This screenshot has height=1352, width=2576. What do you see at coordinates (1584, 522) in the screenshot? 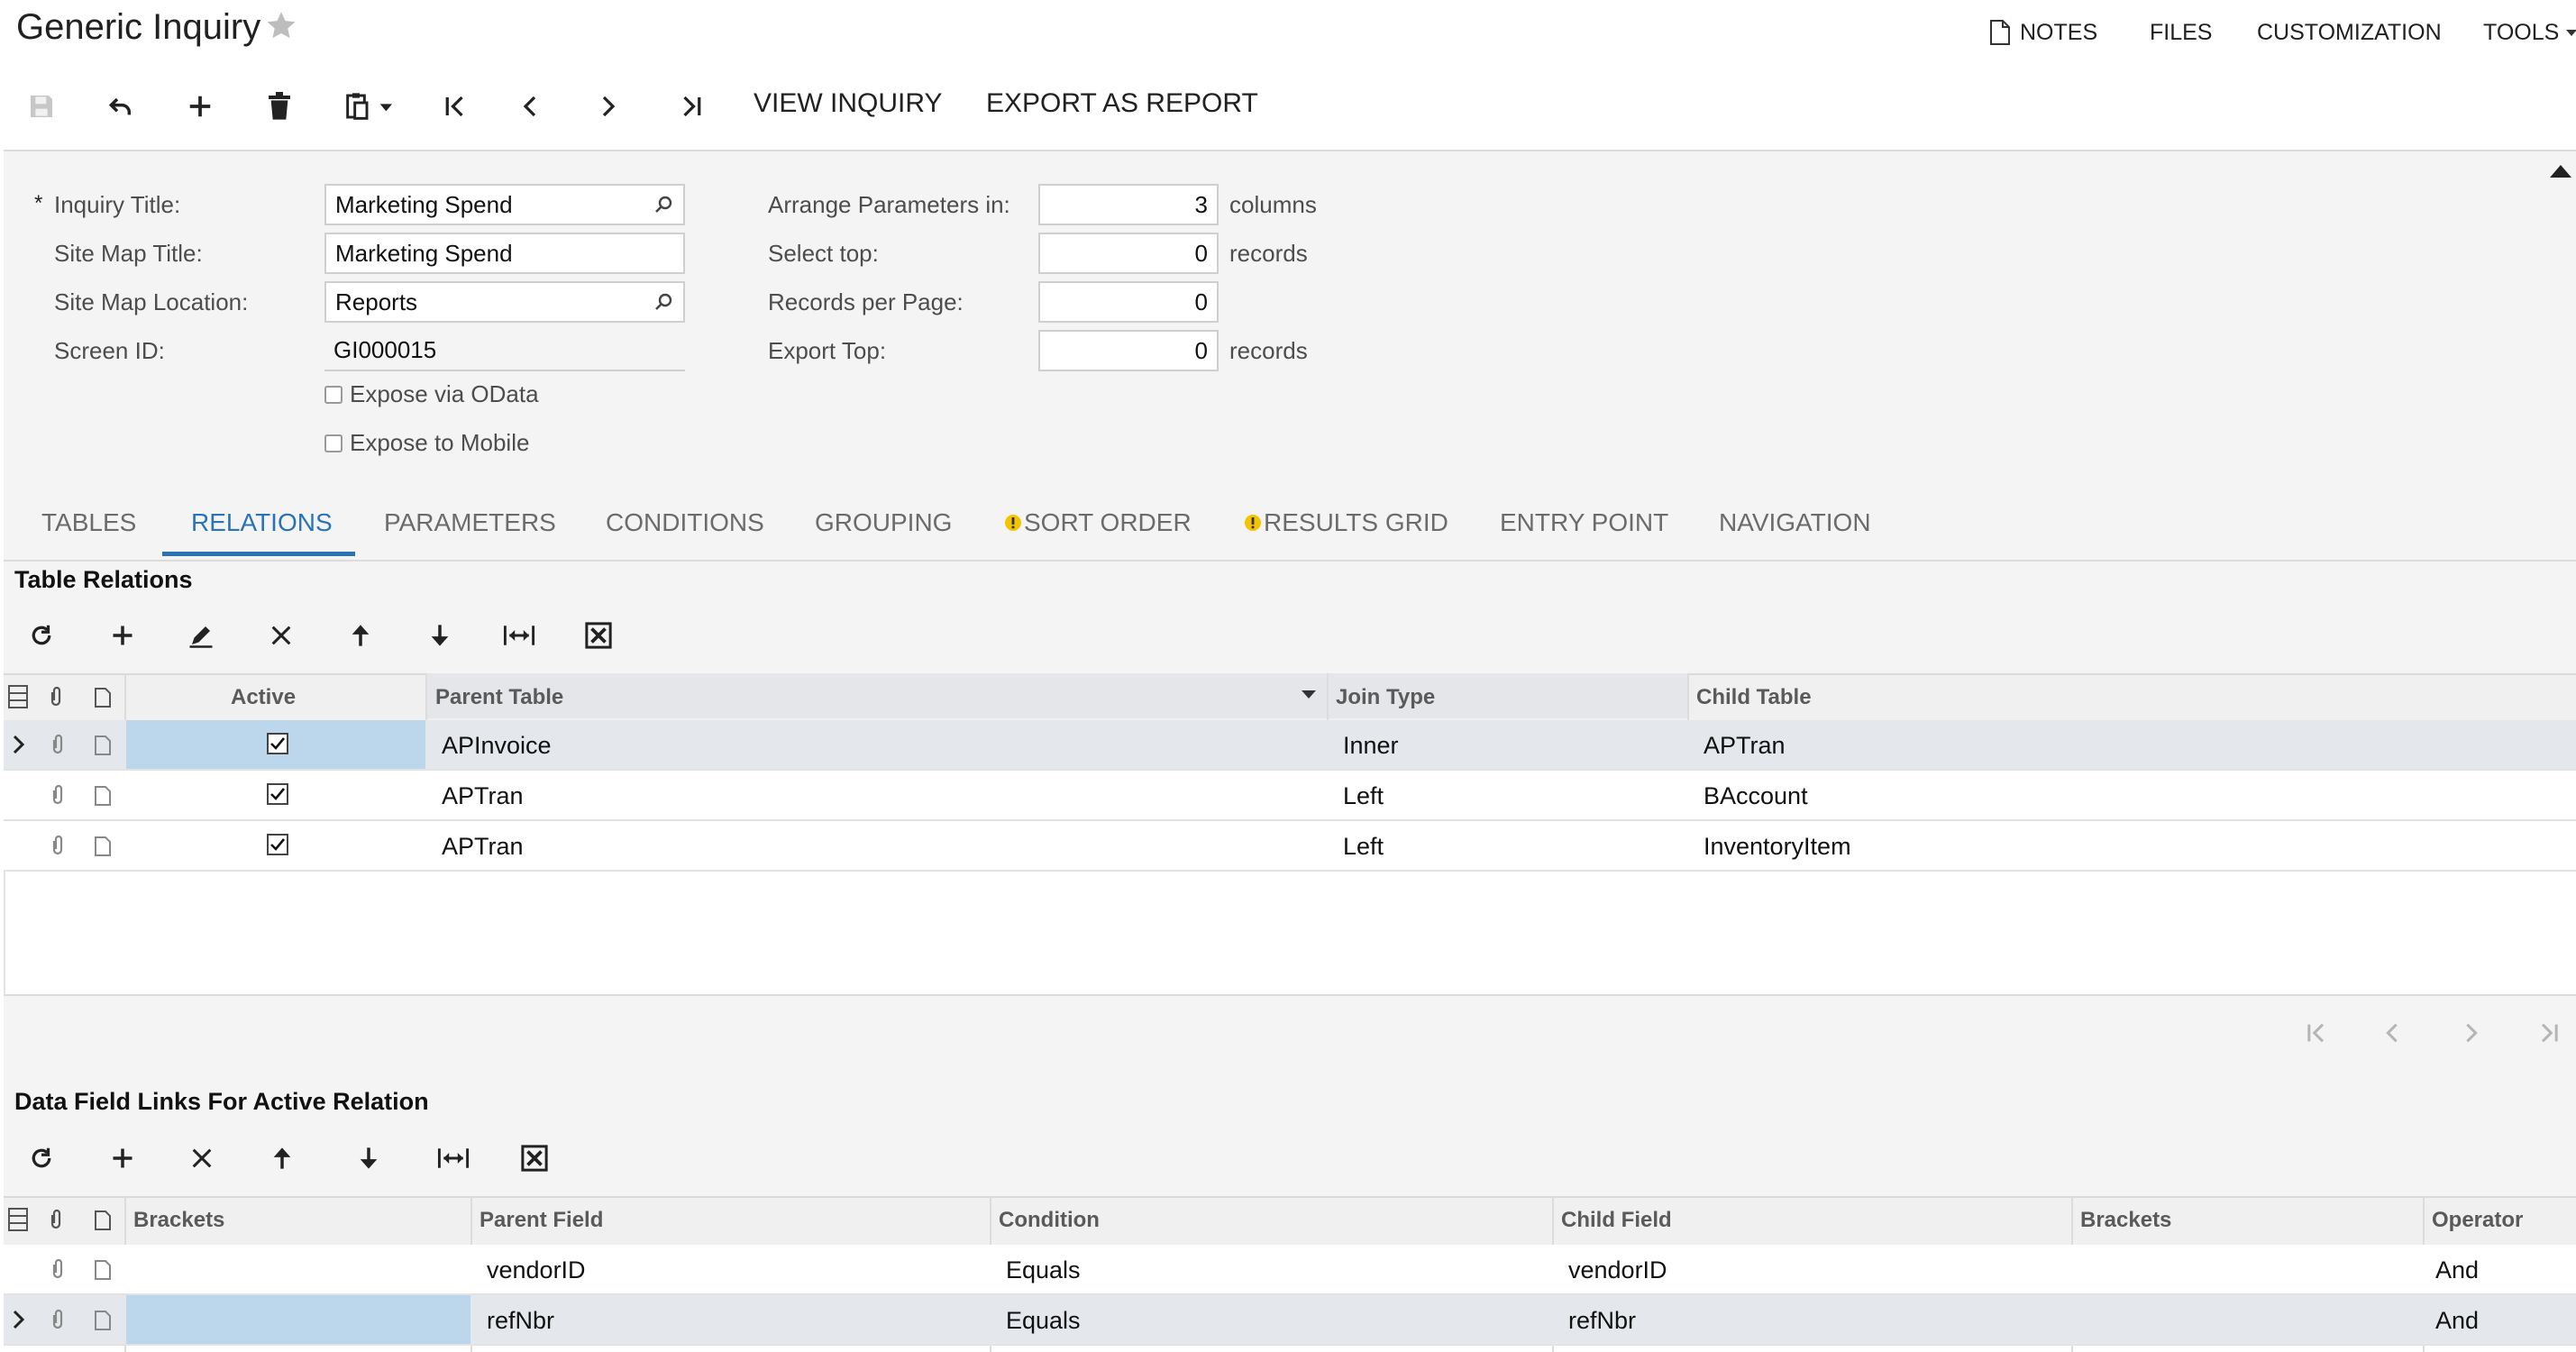
I see `tab-entry-point: ENTRY POINT` at bounding box center [1584, 522].